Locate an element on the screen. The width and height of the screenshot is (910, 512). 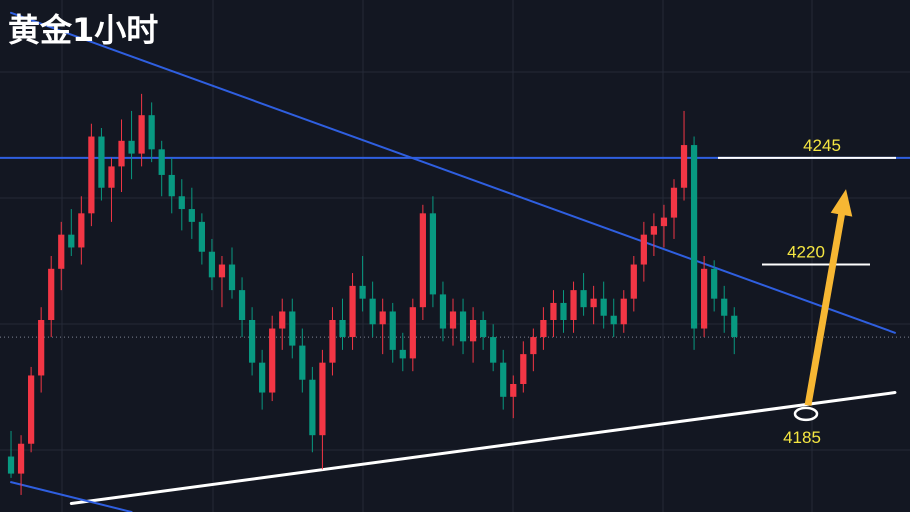
annotation-overlays: 4245 4220 4185 is located at coordinates (807, 291).